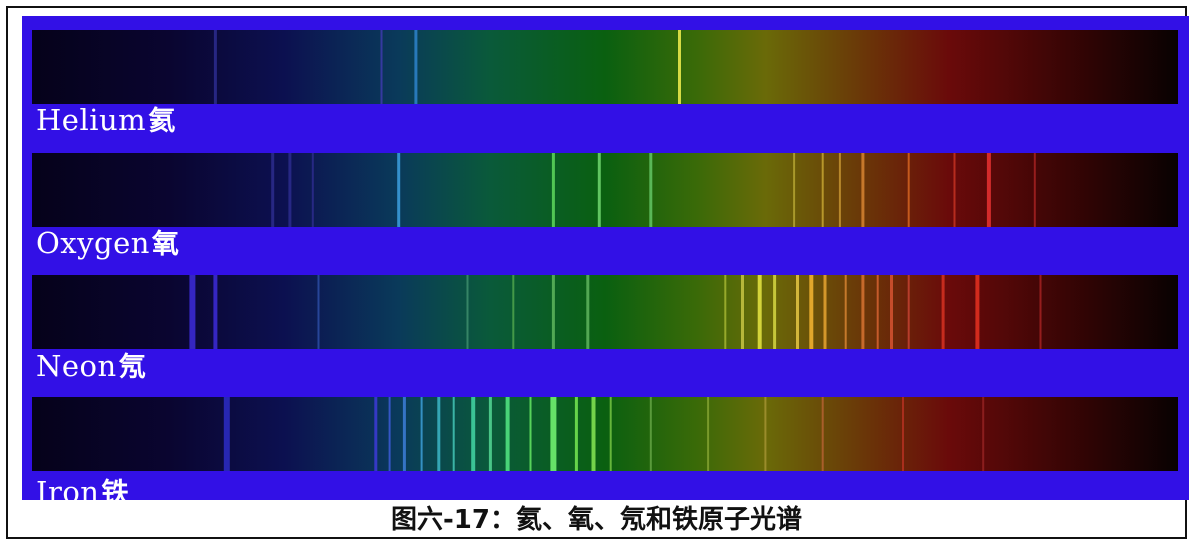  Describe the element at coordinates (165, 244) in the screenshot. I see `oxygen-label-zh: 氧` at that location.